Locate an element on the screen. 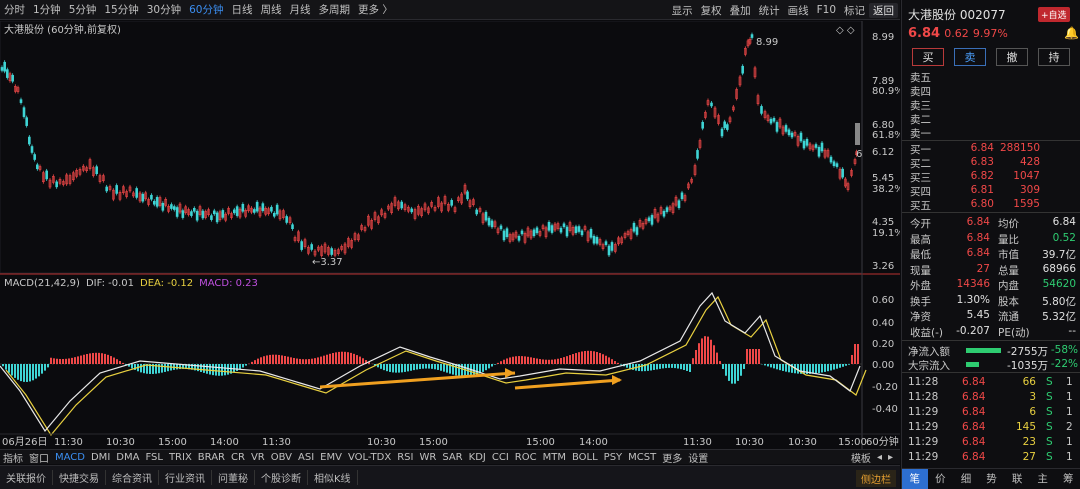 This screenshot has height=489, width=1080. time-axis-label: 14:00 is located at coordinates (593, 442).